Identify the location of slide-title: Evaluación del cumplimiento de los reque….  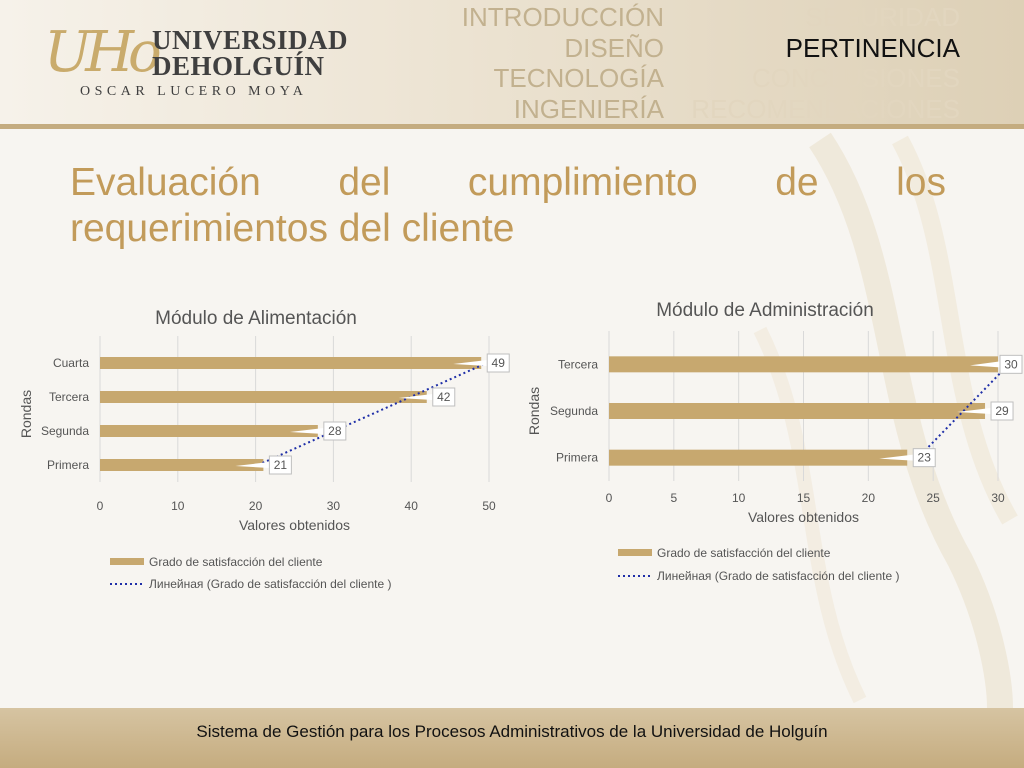
(508, 205).